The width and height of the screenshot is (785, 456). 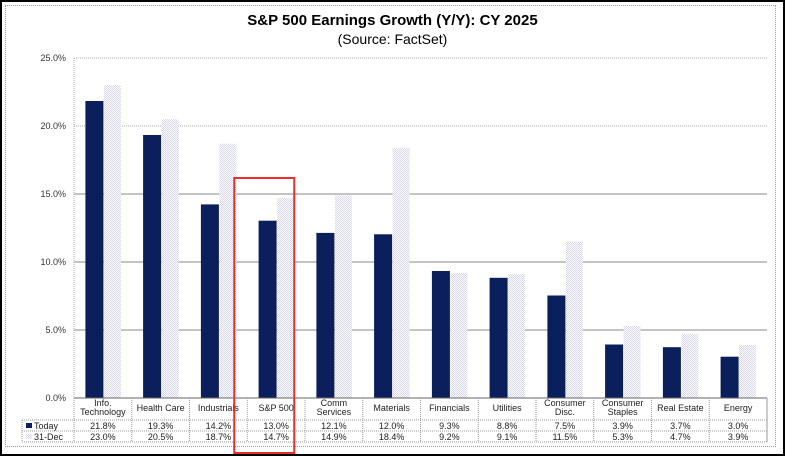 What do you see at coordinates (103, 437) in the screenshot?
I see `table-cell: 23.0%` at bounding box center [103, 437].